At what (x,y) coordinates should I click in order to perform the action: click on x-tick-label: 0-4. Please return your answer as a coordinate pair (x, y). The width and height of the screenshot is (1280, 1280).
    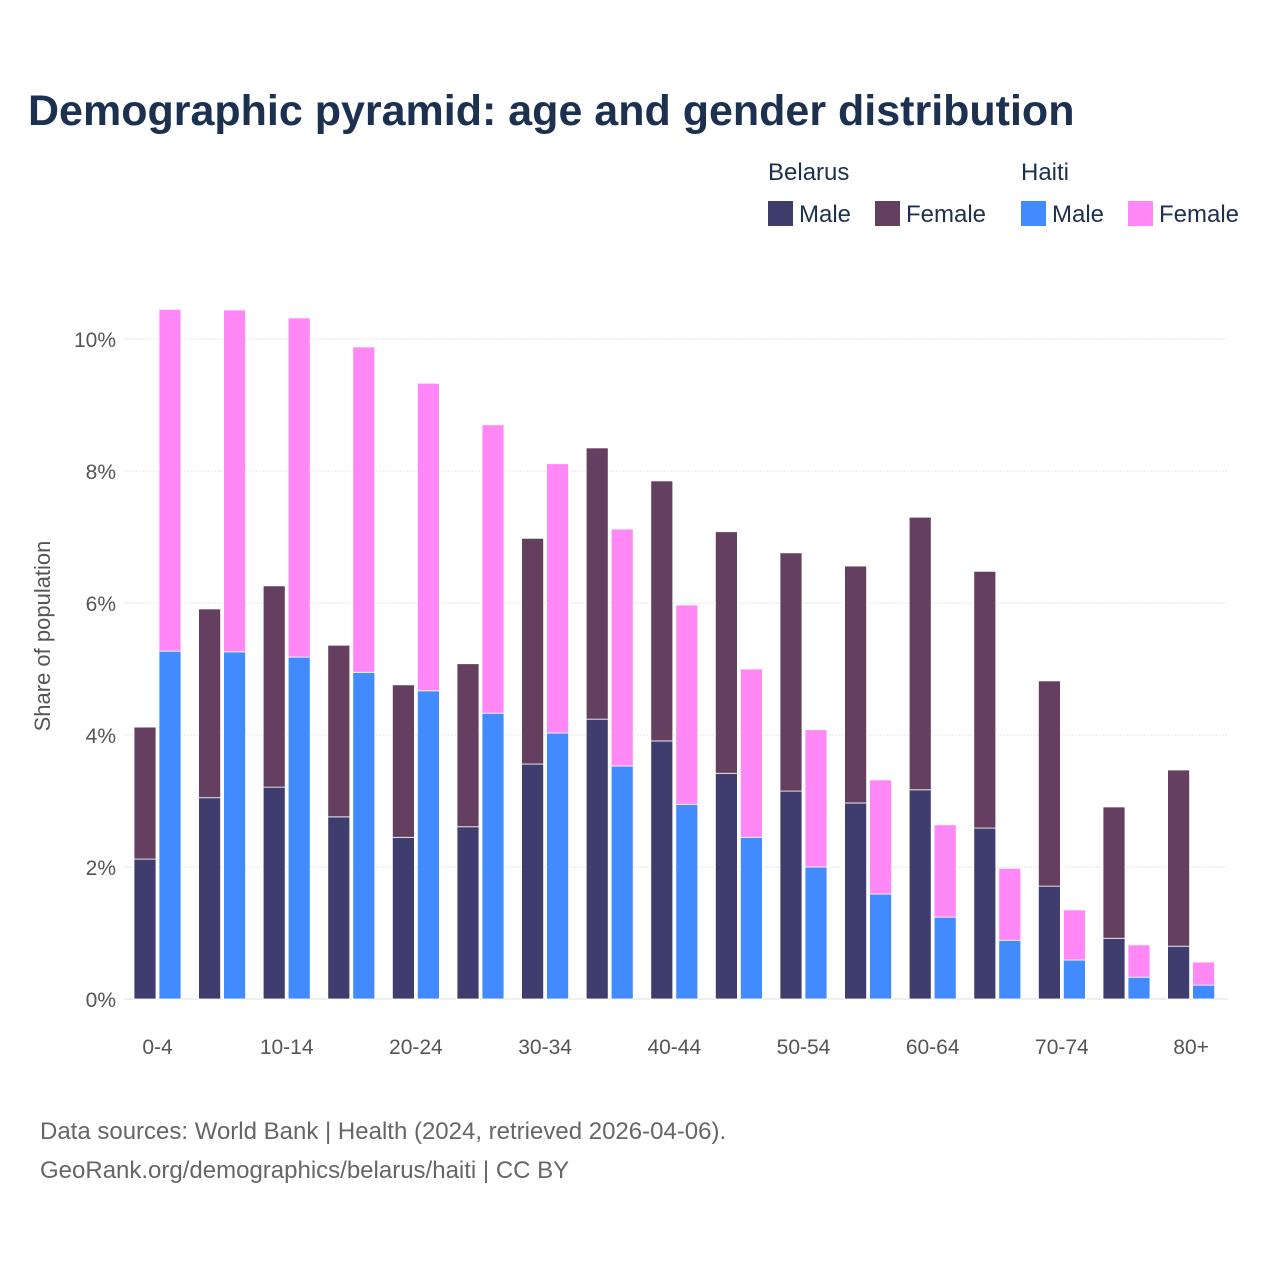
    Looking at the image, I should click on (157, 1047).